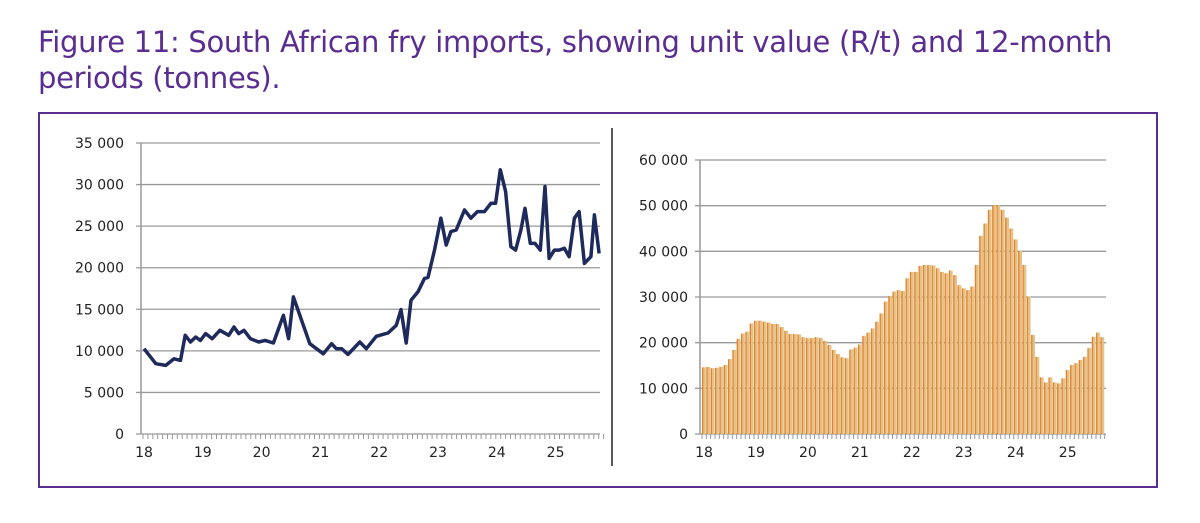 The width and height of the screenshot is (1200, 523). I want to click on y-tick-label: 5 000, so click(104, 393).